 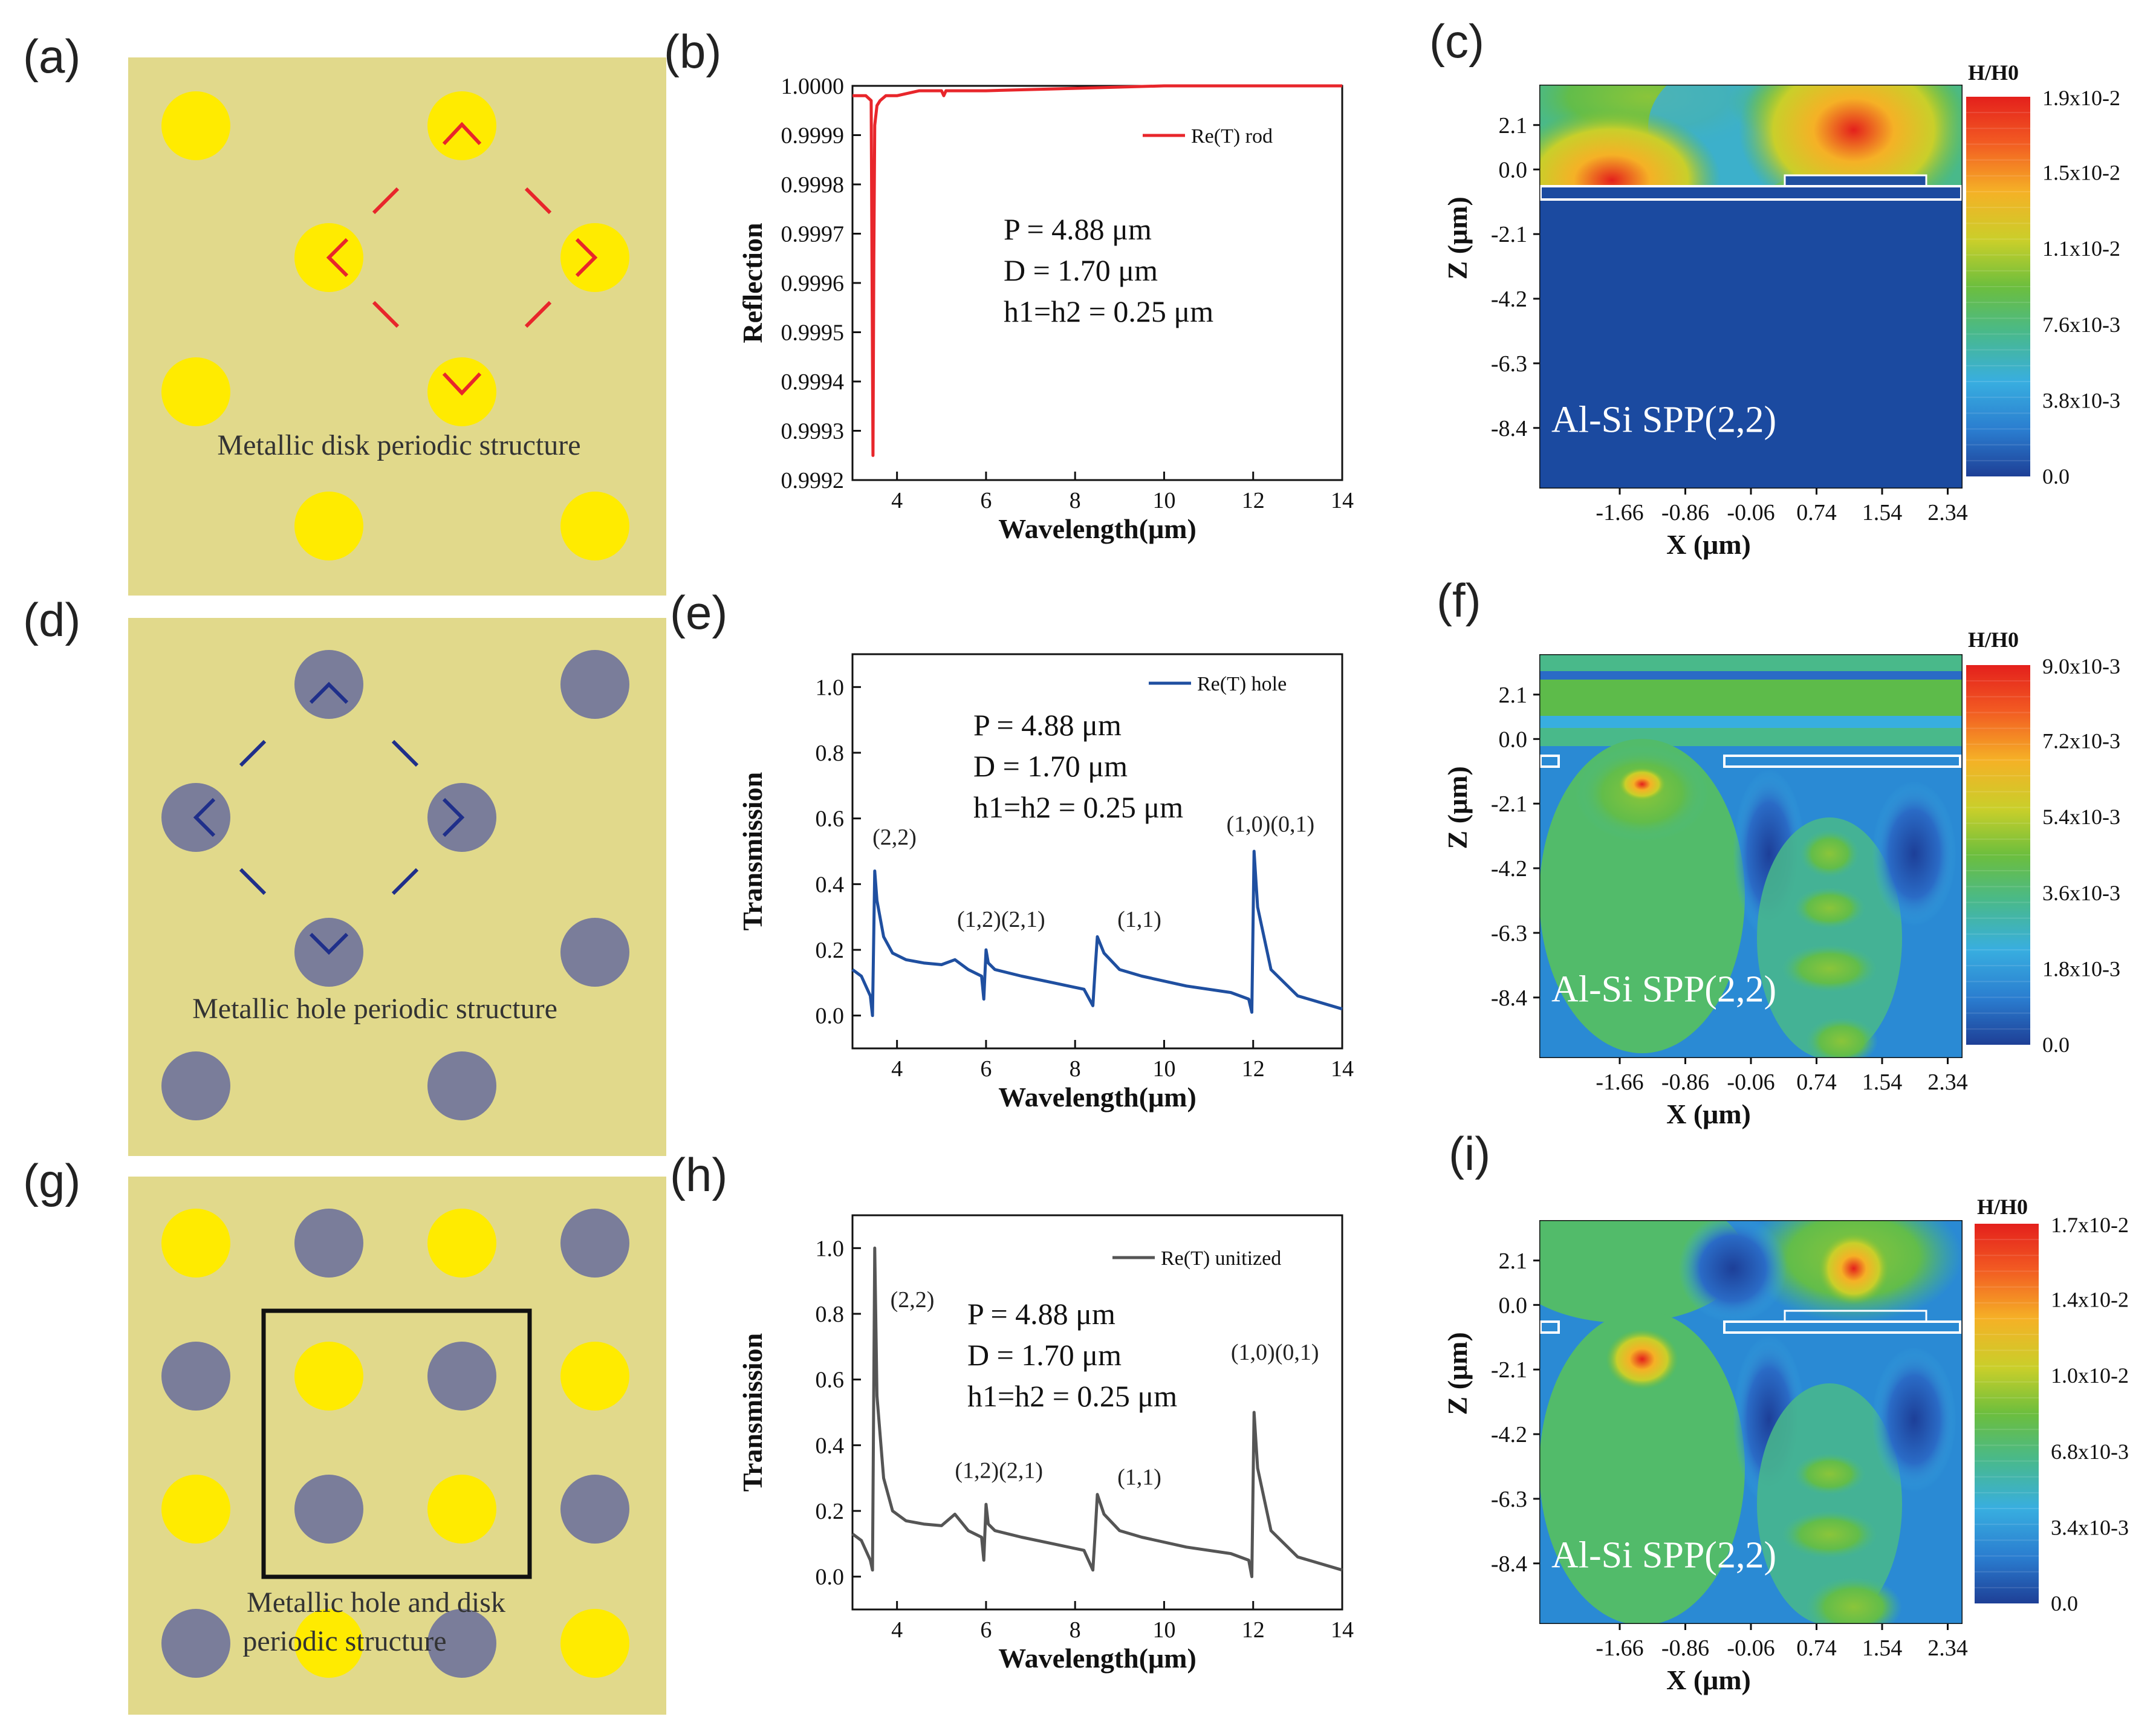 I want to click on param-text: h1=h2 = 0.25 μm, so click(x=1108, y=311).